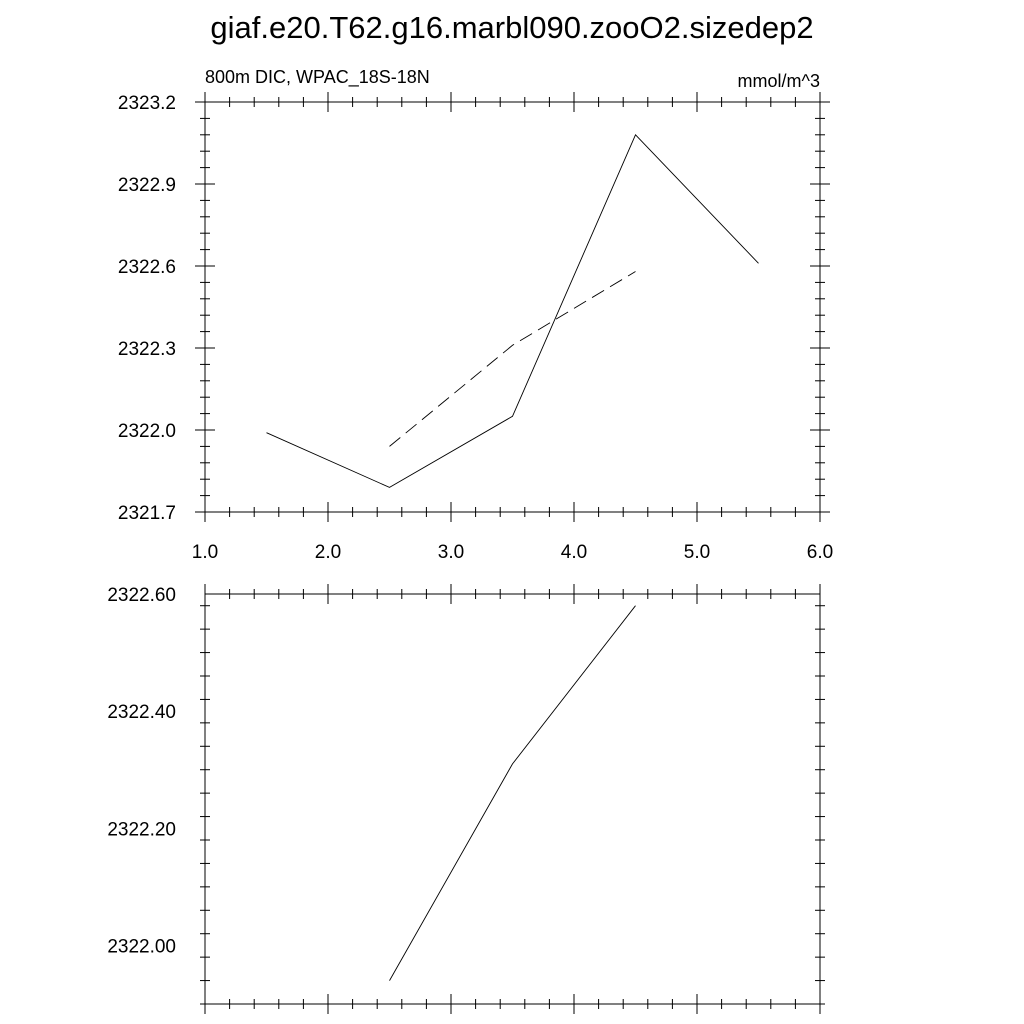 The image size is (1024, 1024). I want to click on bottom-series-solid-line, so click(512, 793).